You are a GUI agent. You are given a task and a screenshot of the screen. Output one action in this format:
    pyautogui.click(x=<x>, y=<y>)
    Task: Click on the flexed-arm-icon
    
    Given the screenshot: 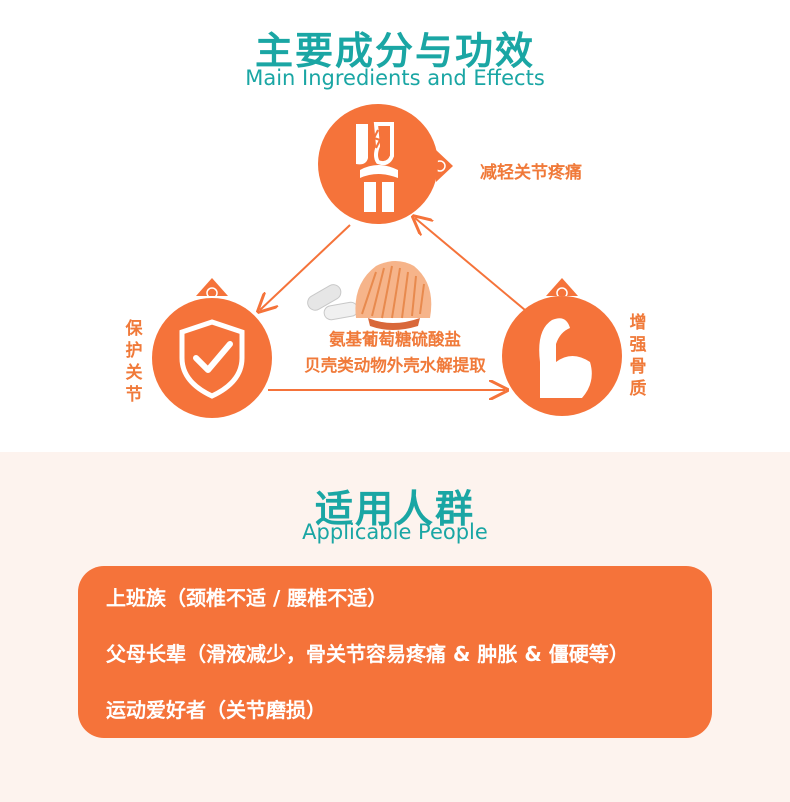 What is the action you would take?
    pyautogui.click(x=565, y=358)
    